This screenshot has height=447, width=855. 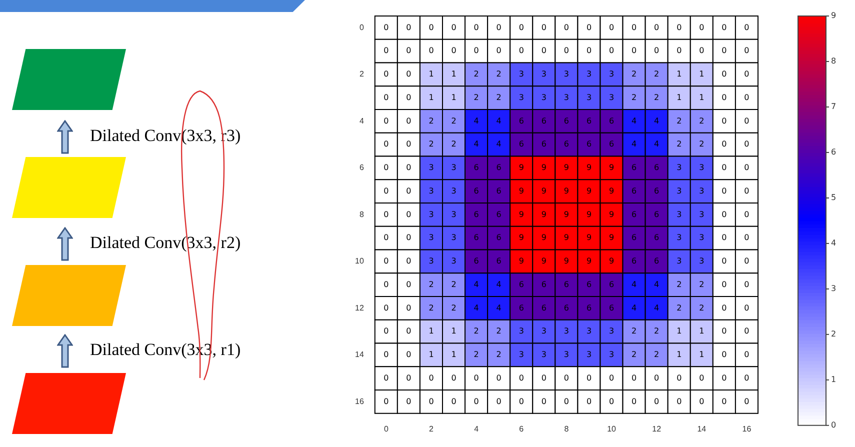 What do you see at coordinates (833, 15) in the screenshot?
I see `color-bar-label: 9` at bounding box center [833, 15].